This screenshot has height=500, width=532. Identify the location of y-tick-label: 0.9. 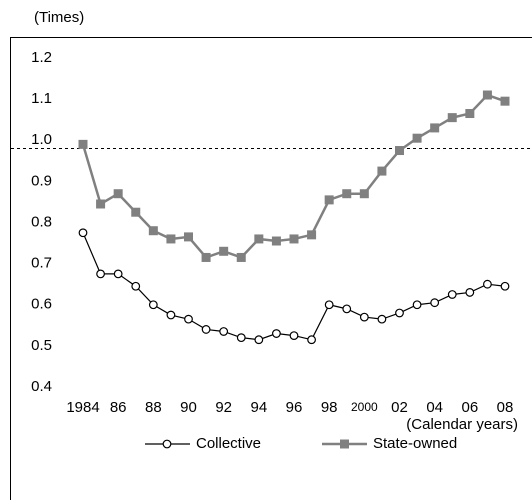
(41, 180).